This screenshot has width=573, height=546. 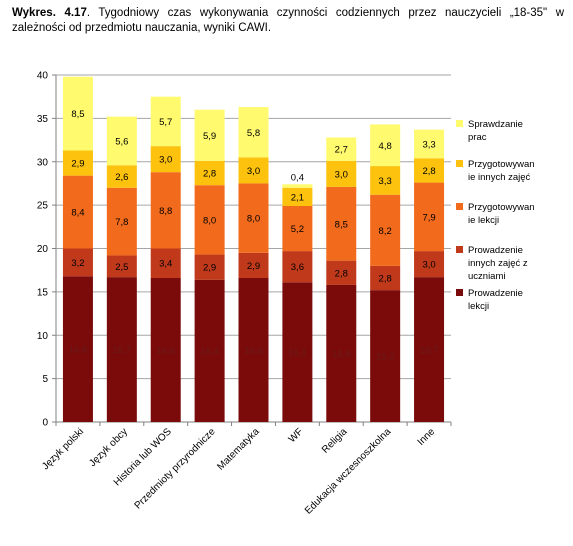 I want to click on data-label: 16,6, so click(x=165, y=350).